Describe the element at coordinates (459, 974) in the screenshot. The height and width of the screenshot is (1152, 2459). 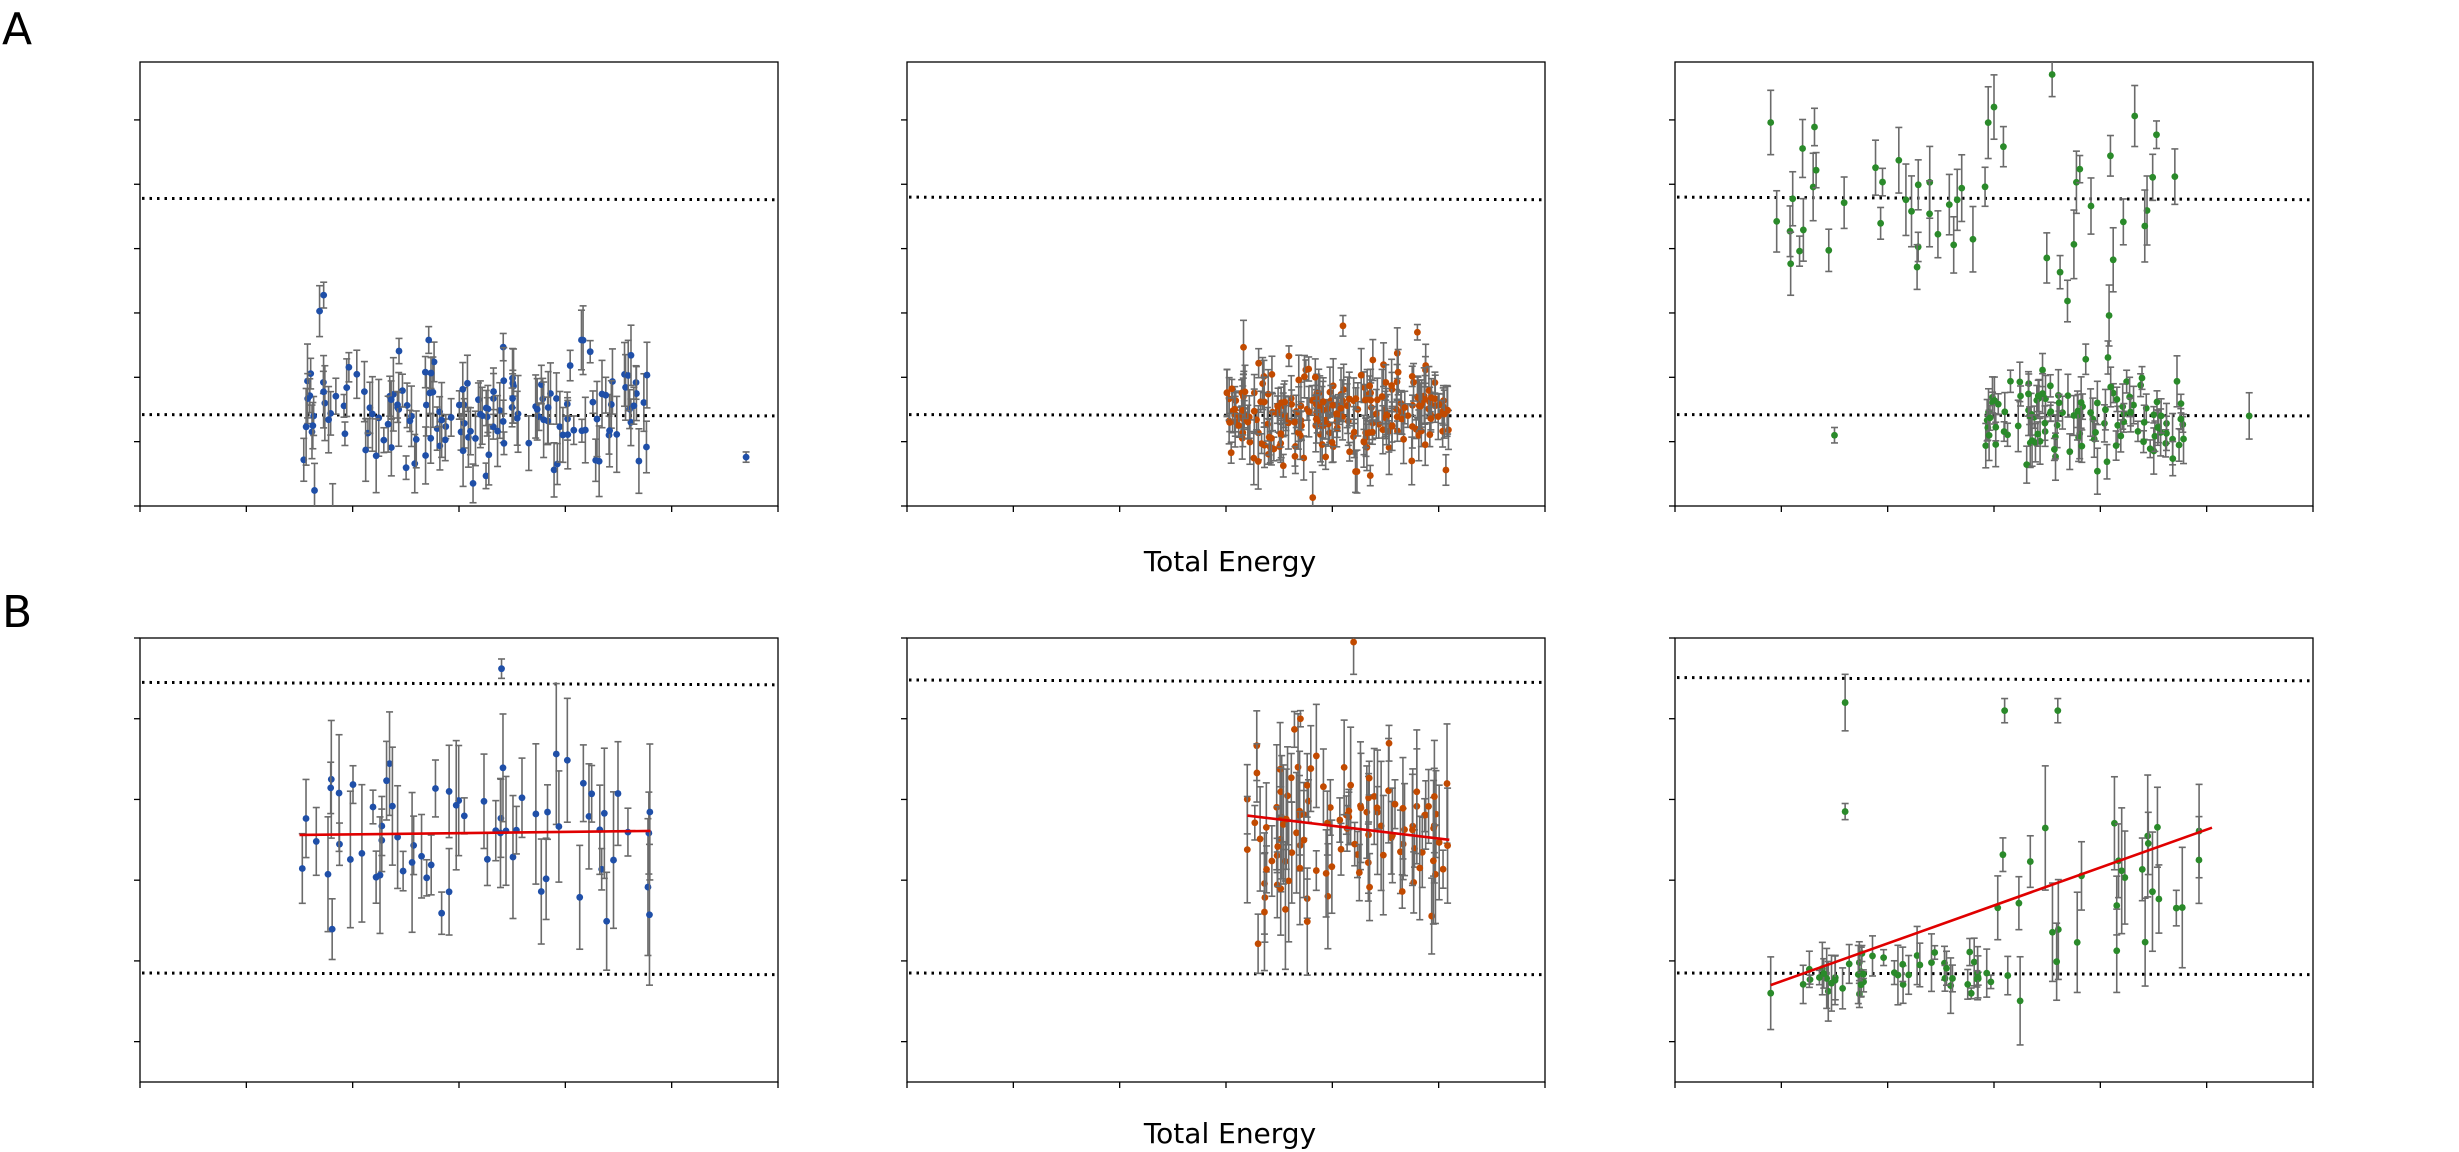
I see `reference-line` at that location.